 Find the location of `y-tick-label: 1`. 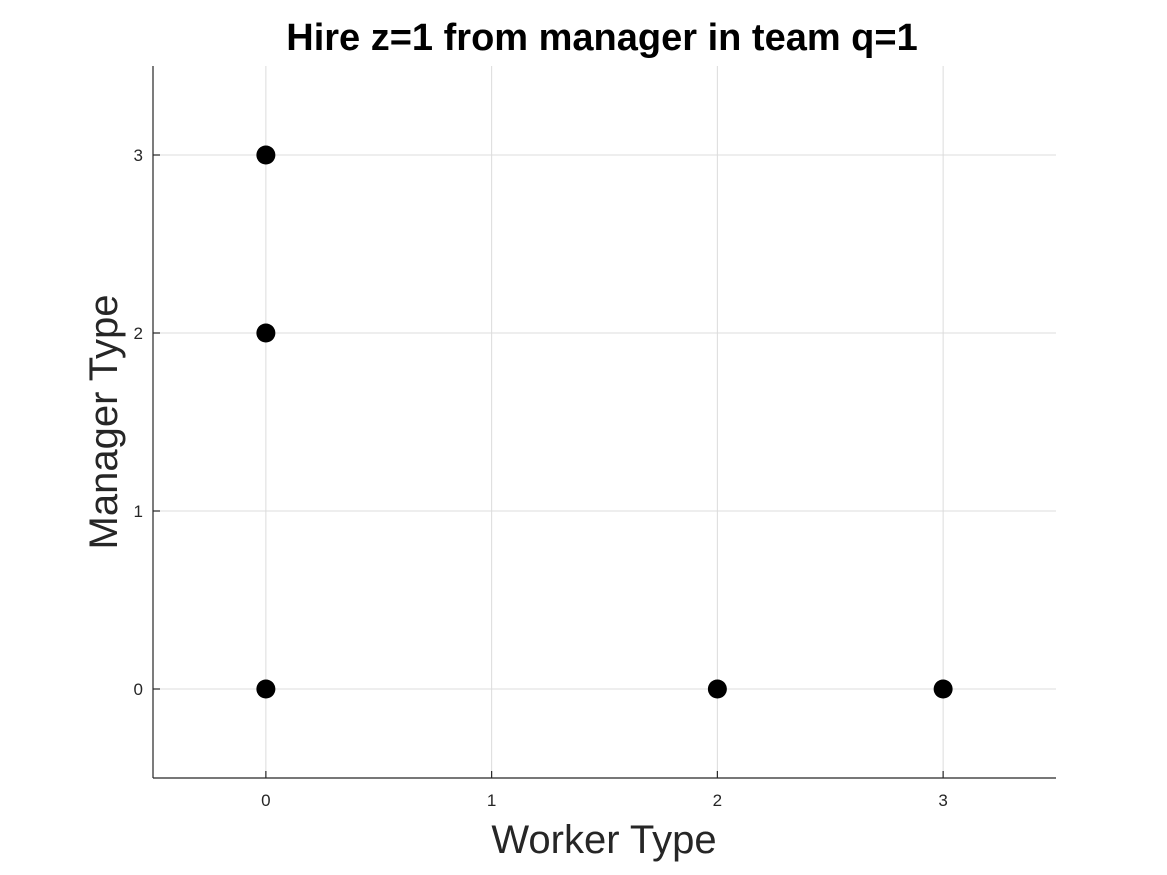

y-tick-label: 1 is located at coordinates (138, 511).